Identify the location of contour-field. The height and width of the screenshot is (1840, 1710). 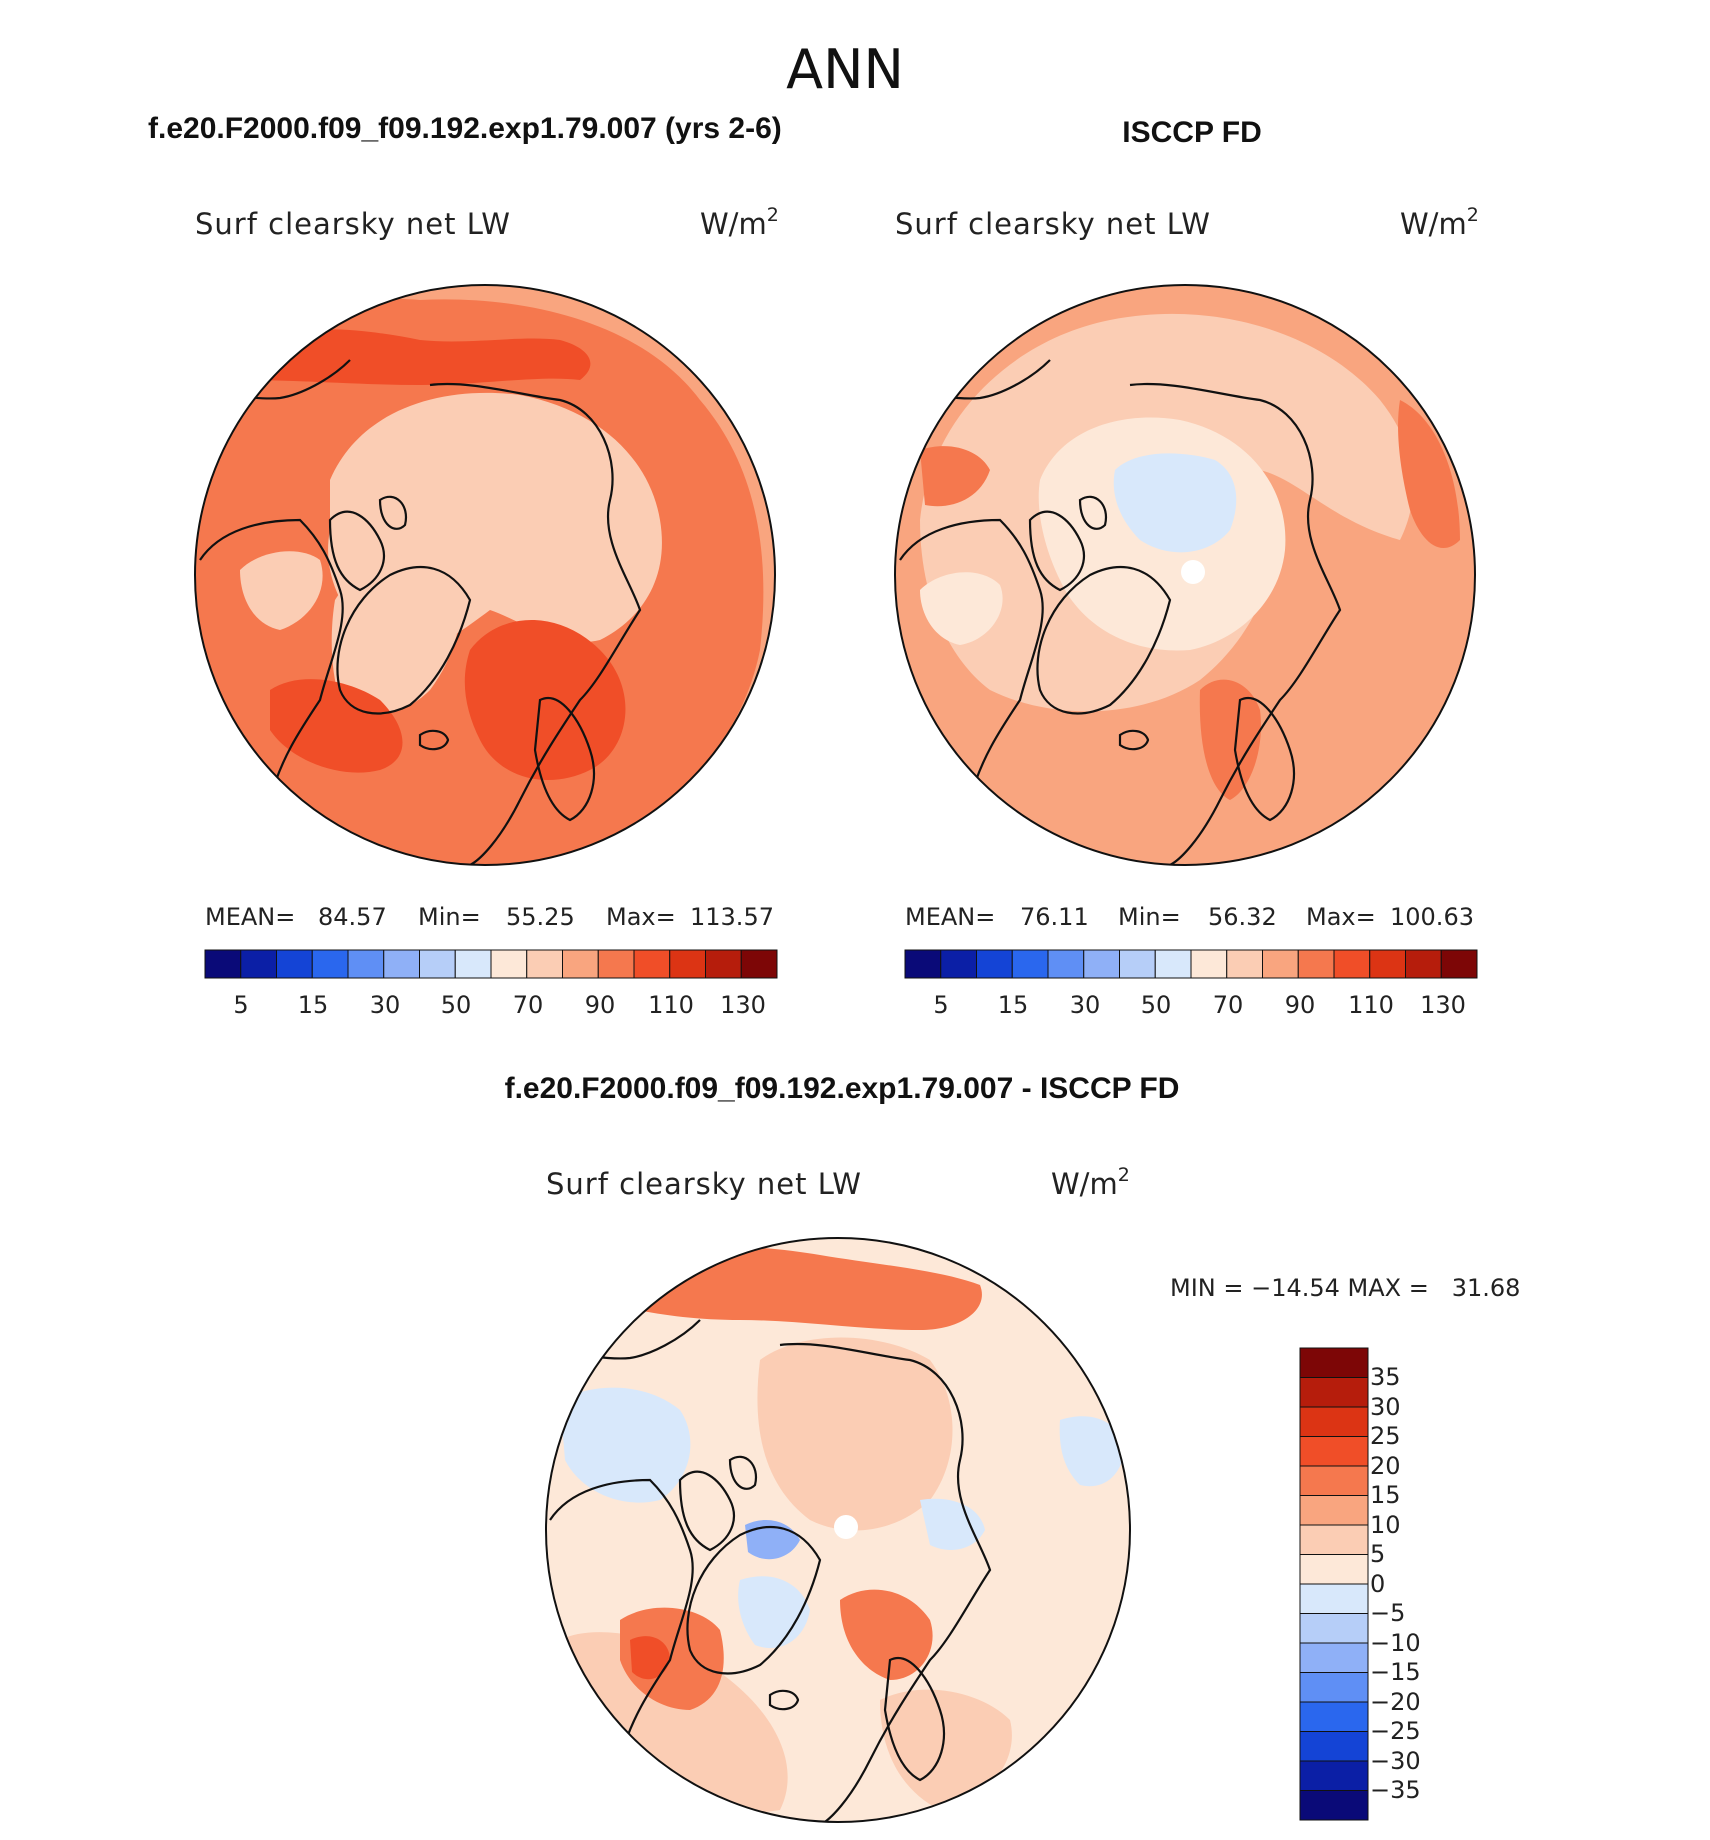
(479, 582).